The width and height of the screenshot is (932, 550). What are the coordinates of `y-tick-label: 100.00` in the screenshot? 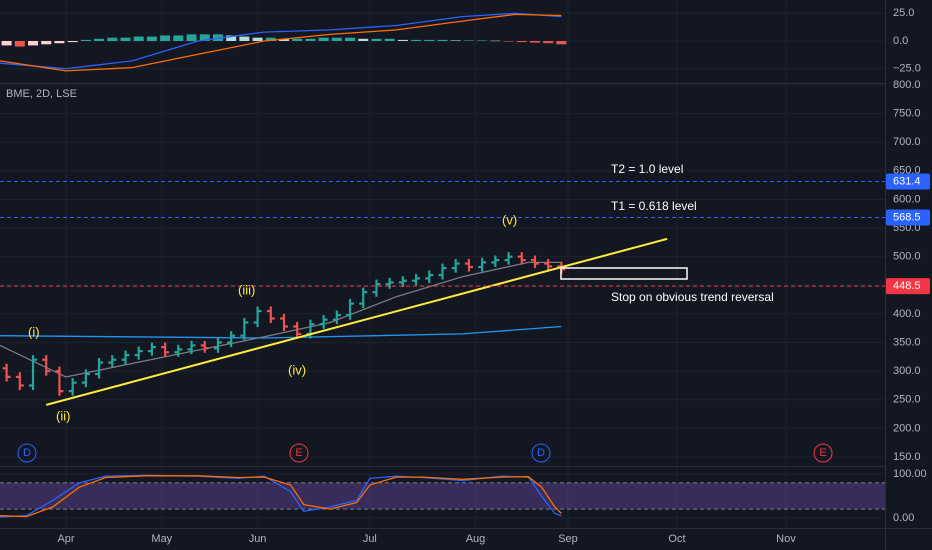 It's located at (910, 474).